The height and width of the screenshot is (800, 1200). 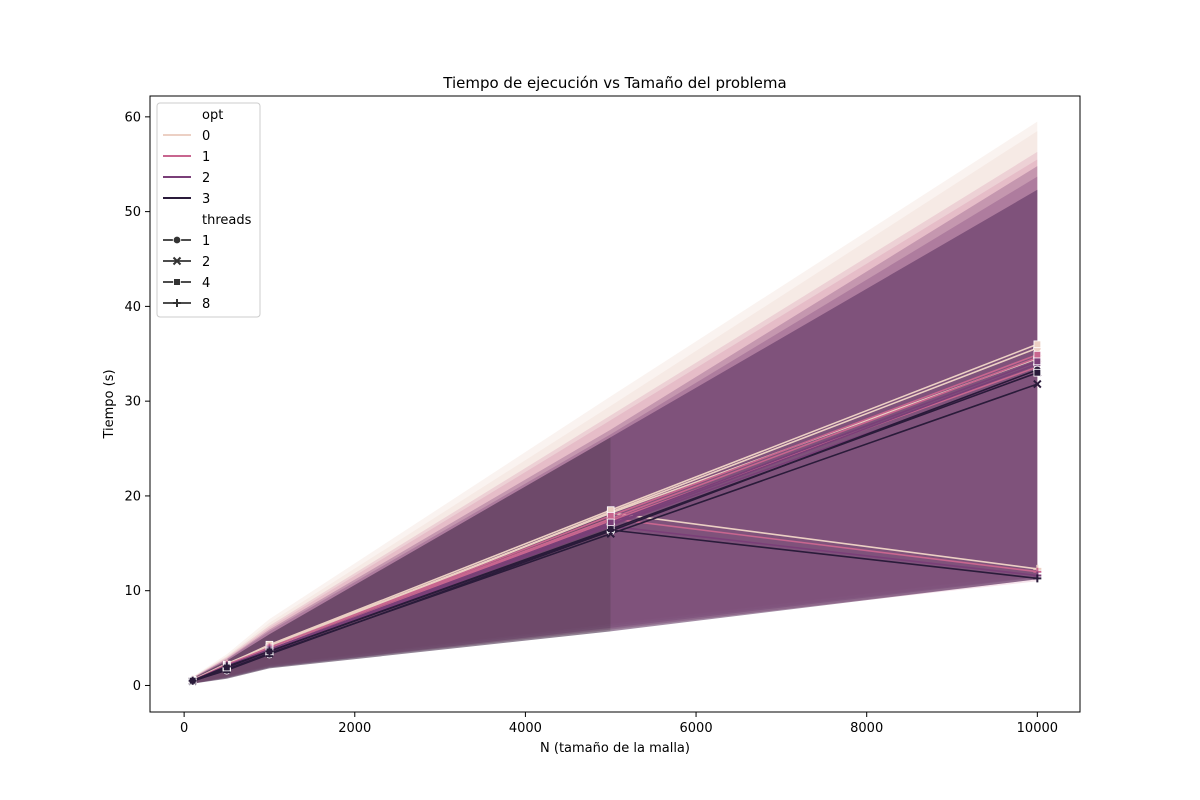 I want to click on y-tick-label: 40, so click(x=132, y=307).